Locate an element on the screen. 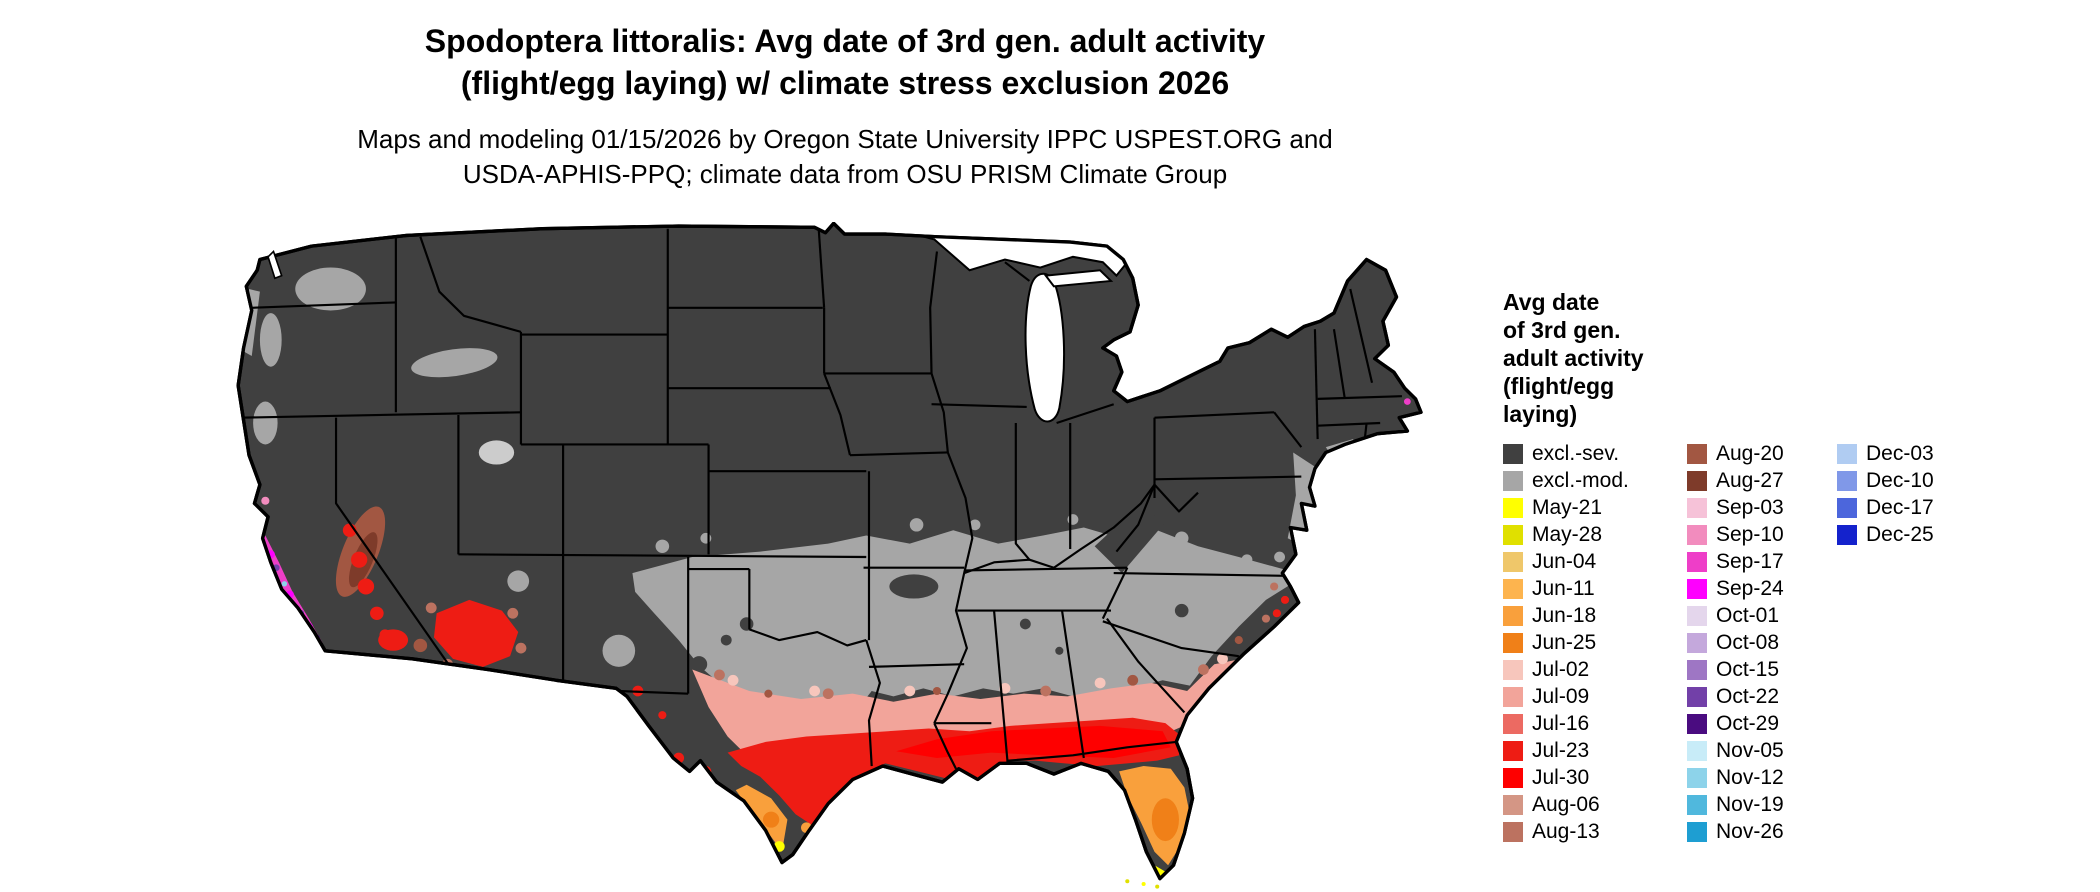  legend-entry: Nov-26 is located at coordinates (1762, 831).